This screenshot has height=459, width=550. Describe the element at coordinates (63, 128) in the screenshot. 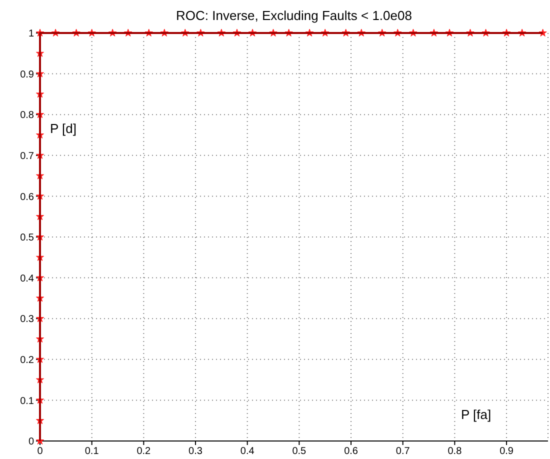

I see `y-axis-title: P [d]` at that location.